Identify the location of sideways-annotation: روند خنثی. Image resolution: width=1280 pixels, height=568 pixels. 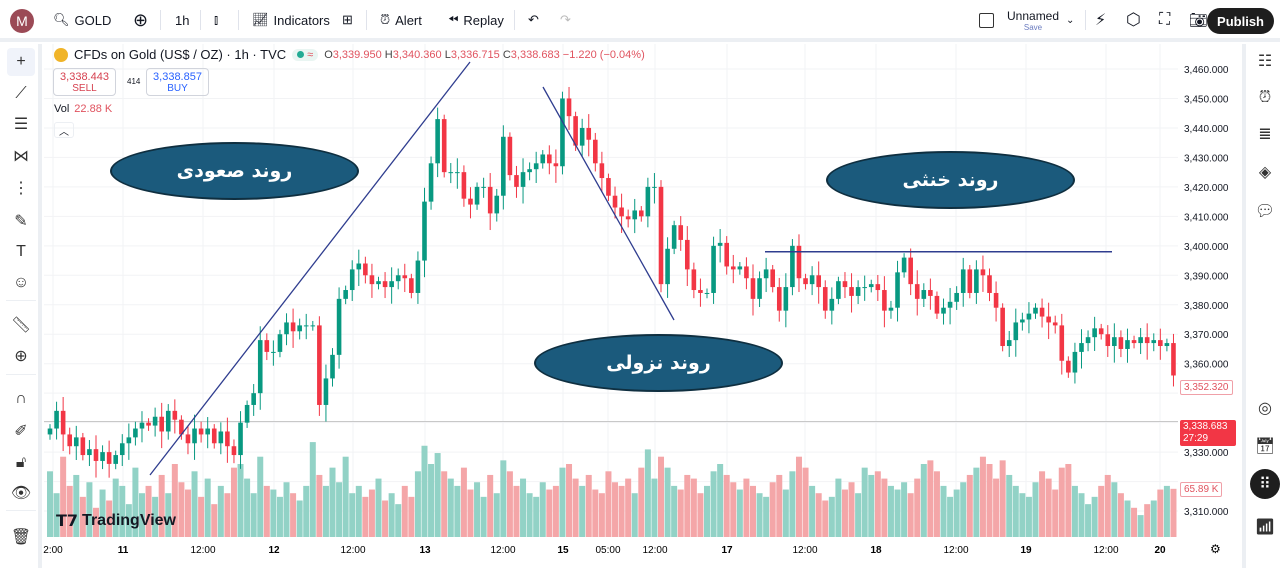
(950, 180).